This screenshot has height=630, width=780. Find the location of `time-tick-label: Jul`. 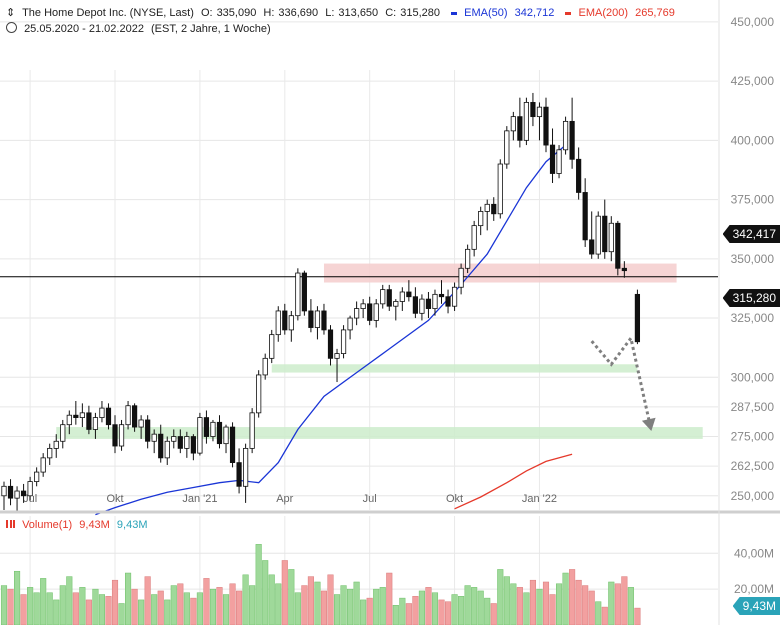

time-tick-label: Jul is located at coordinates (370, 499).